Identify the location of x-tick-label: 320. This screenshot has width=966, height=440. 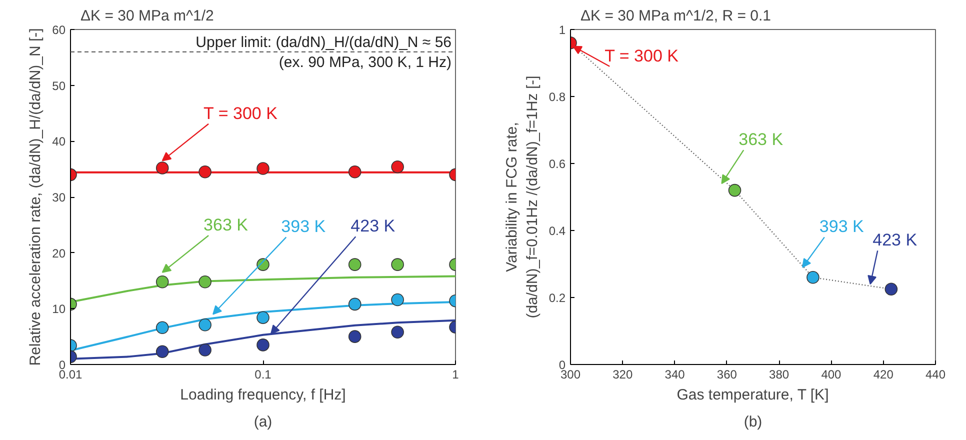
(622, 375).